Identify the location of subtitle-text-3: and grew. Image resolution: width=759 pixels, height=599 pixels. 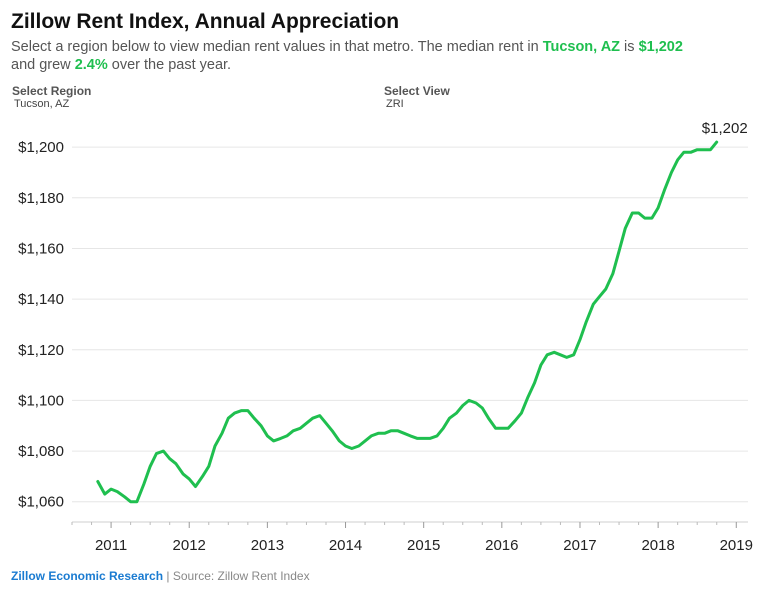
(43, 65).